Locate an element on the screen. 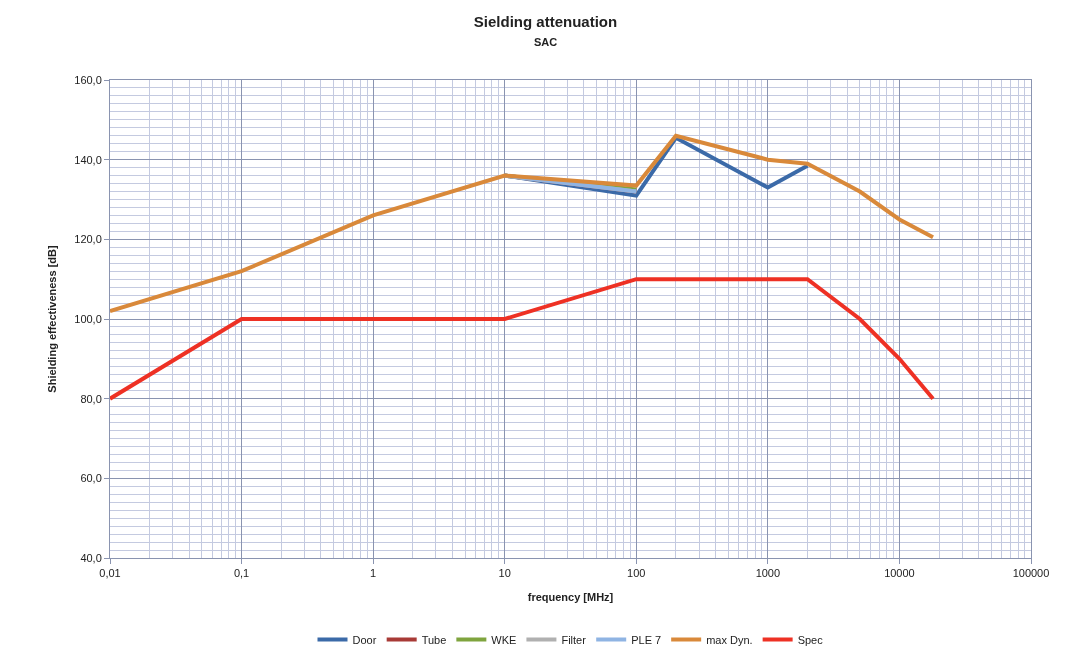  legend-label: PLE 7 is located at coordinates (646, 639).